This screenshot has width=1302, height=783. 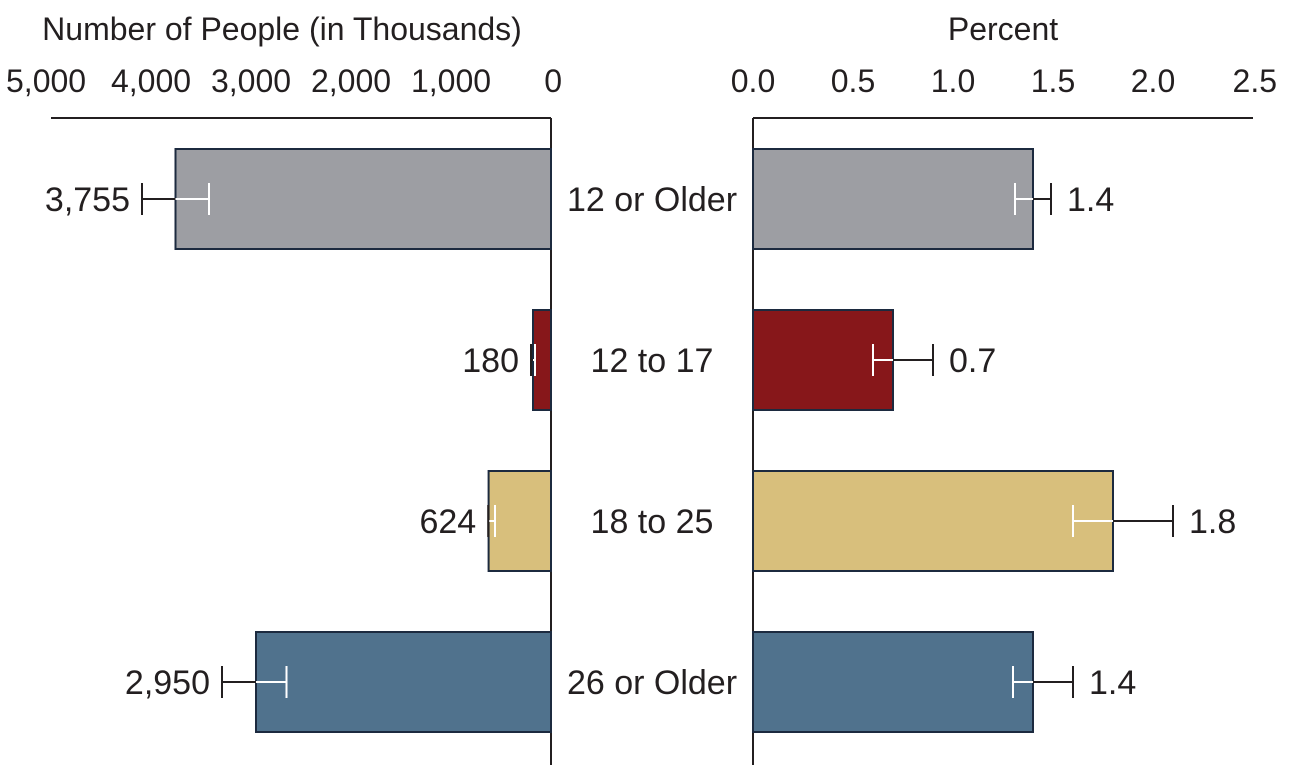 What do you see at coordinates (853, 81) in the screenshot?
I see `right-tick-label: 0.5` at bounding box center [853, 81].